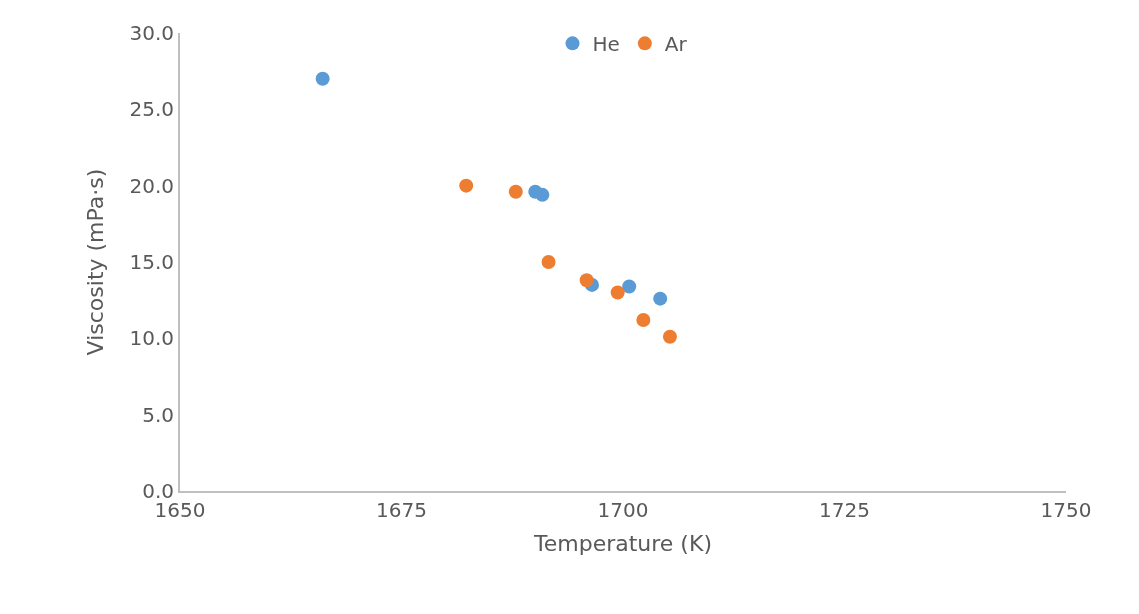  Describe the element at coordinates (151, 185) in the screenshot. I see `y-tick-label: 20.0` at that location.